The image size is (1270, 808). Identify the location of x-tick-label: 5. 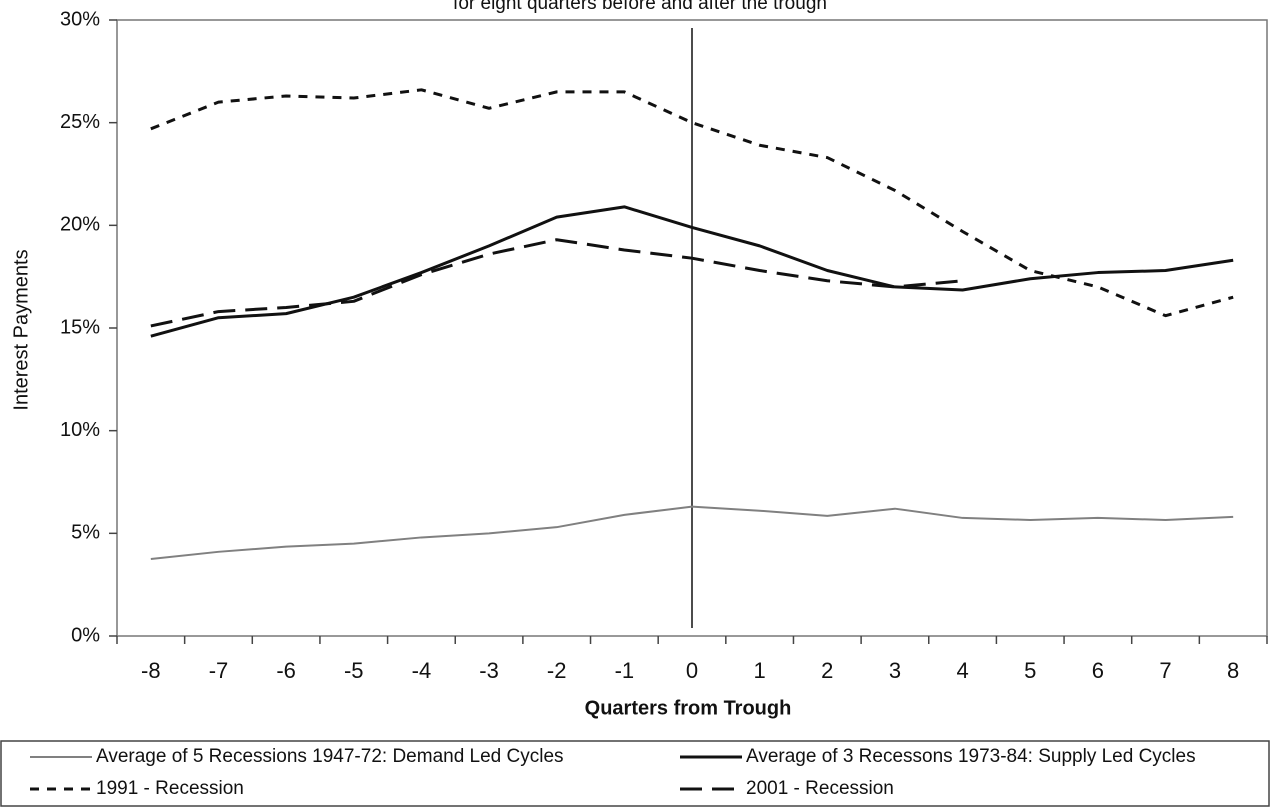
(1030, 670).